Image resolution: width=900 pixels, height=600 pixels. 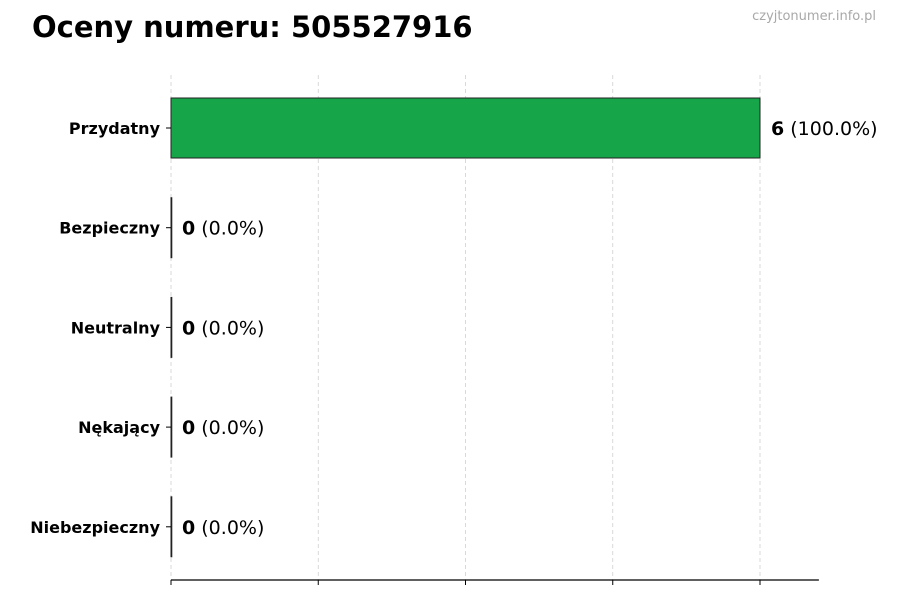 What do you see at coordinates (95, 527) in the screenshot?
I see `category-label: Niebezpieczny` at bounding box center [95, 527].